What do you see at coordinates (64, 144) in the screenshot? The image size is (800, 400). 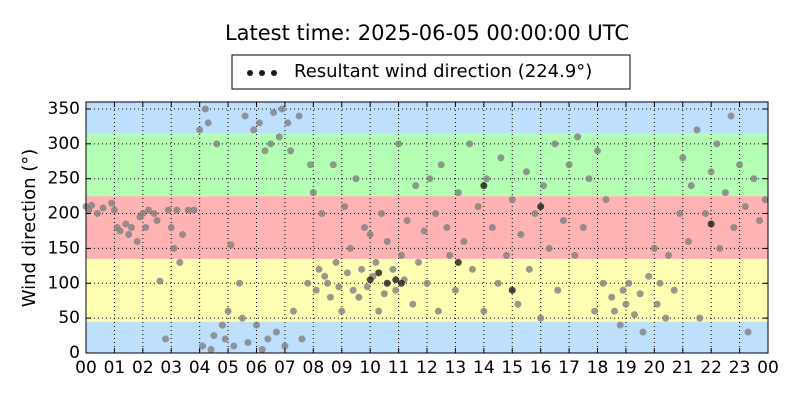 I see `y-tick-label: 300` at bounding box center [64, 144].